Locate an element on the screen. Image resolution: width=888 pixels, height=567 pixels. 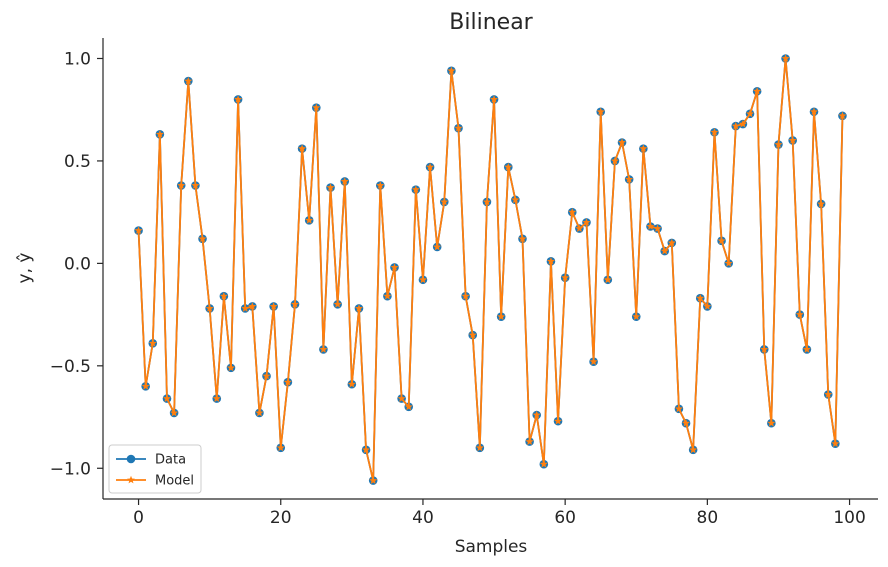
y-ticks: −1.0 −0.5 0.0 0.5 1.0 is located at coordinates (76, 264).